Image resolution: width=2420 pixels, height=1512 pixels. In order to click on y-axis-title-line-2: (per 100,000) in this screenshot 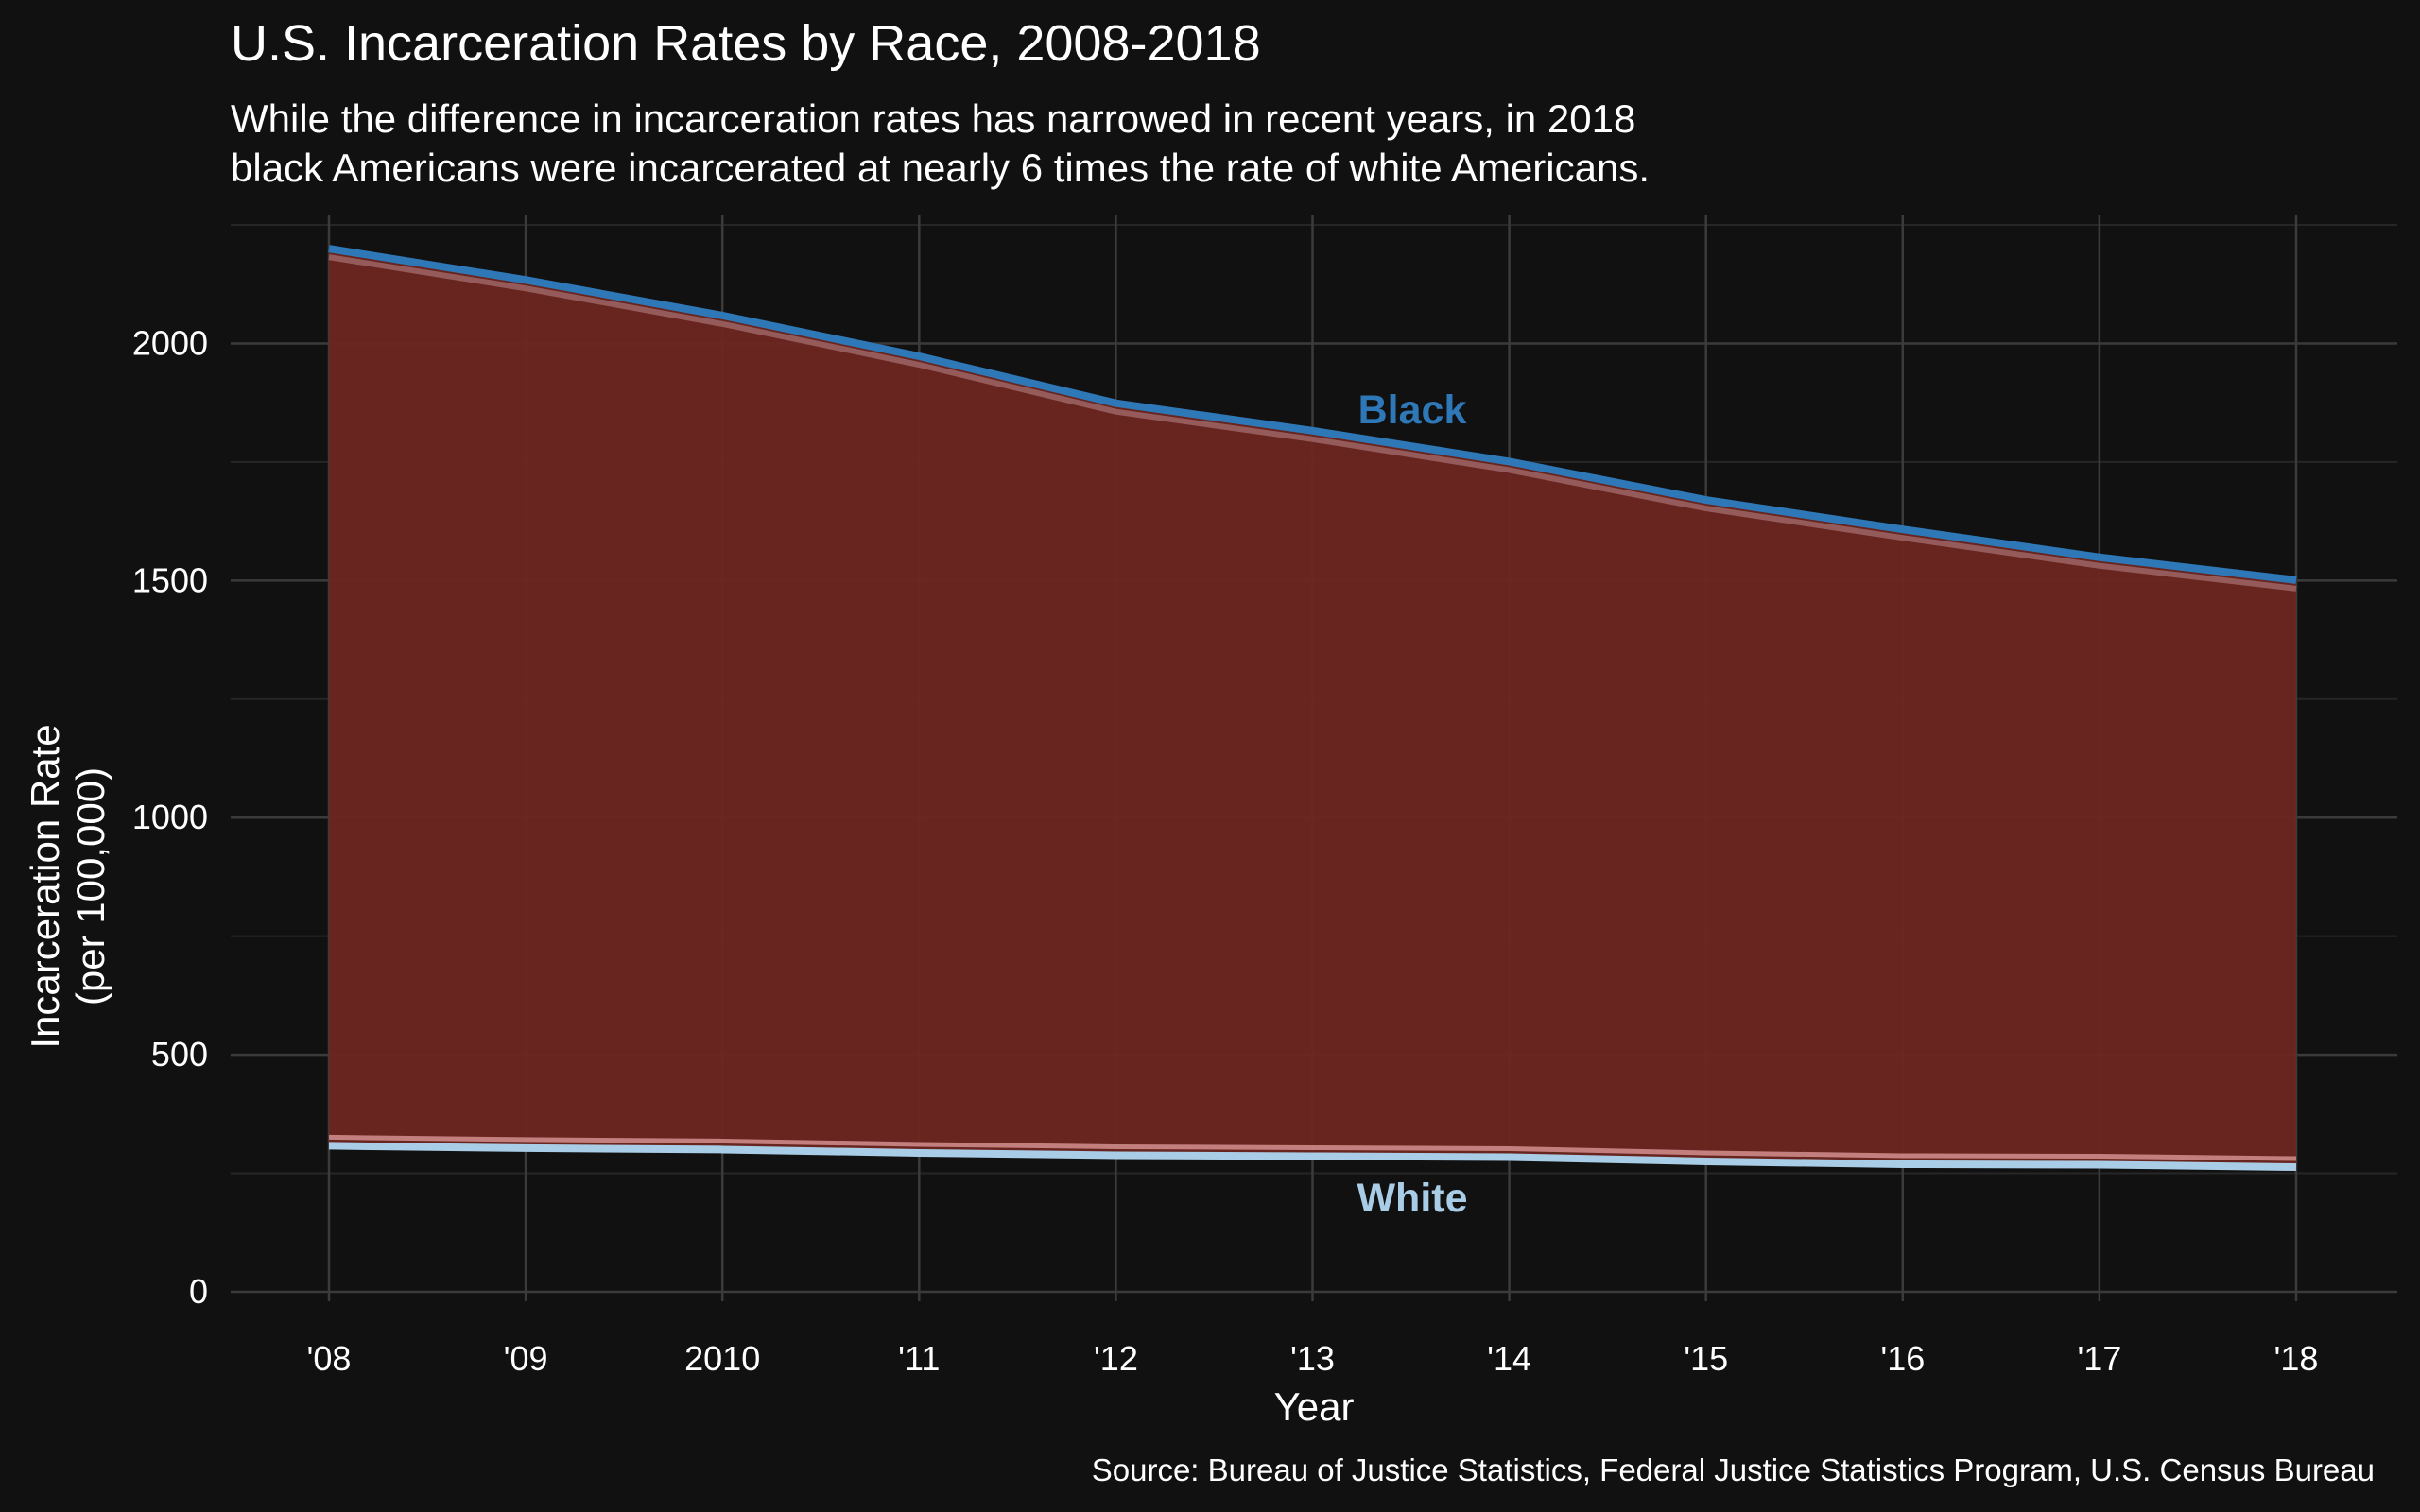, I will do `click(90, 886)`.